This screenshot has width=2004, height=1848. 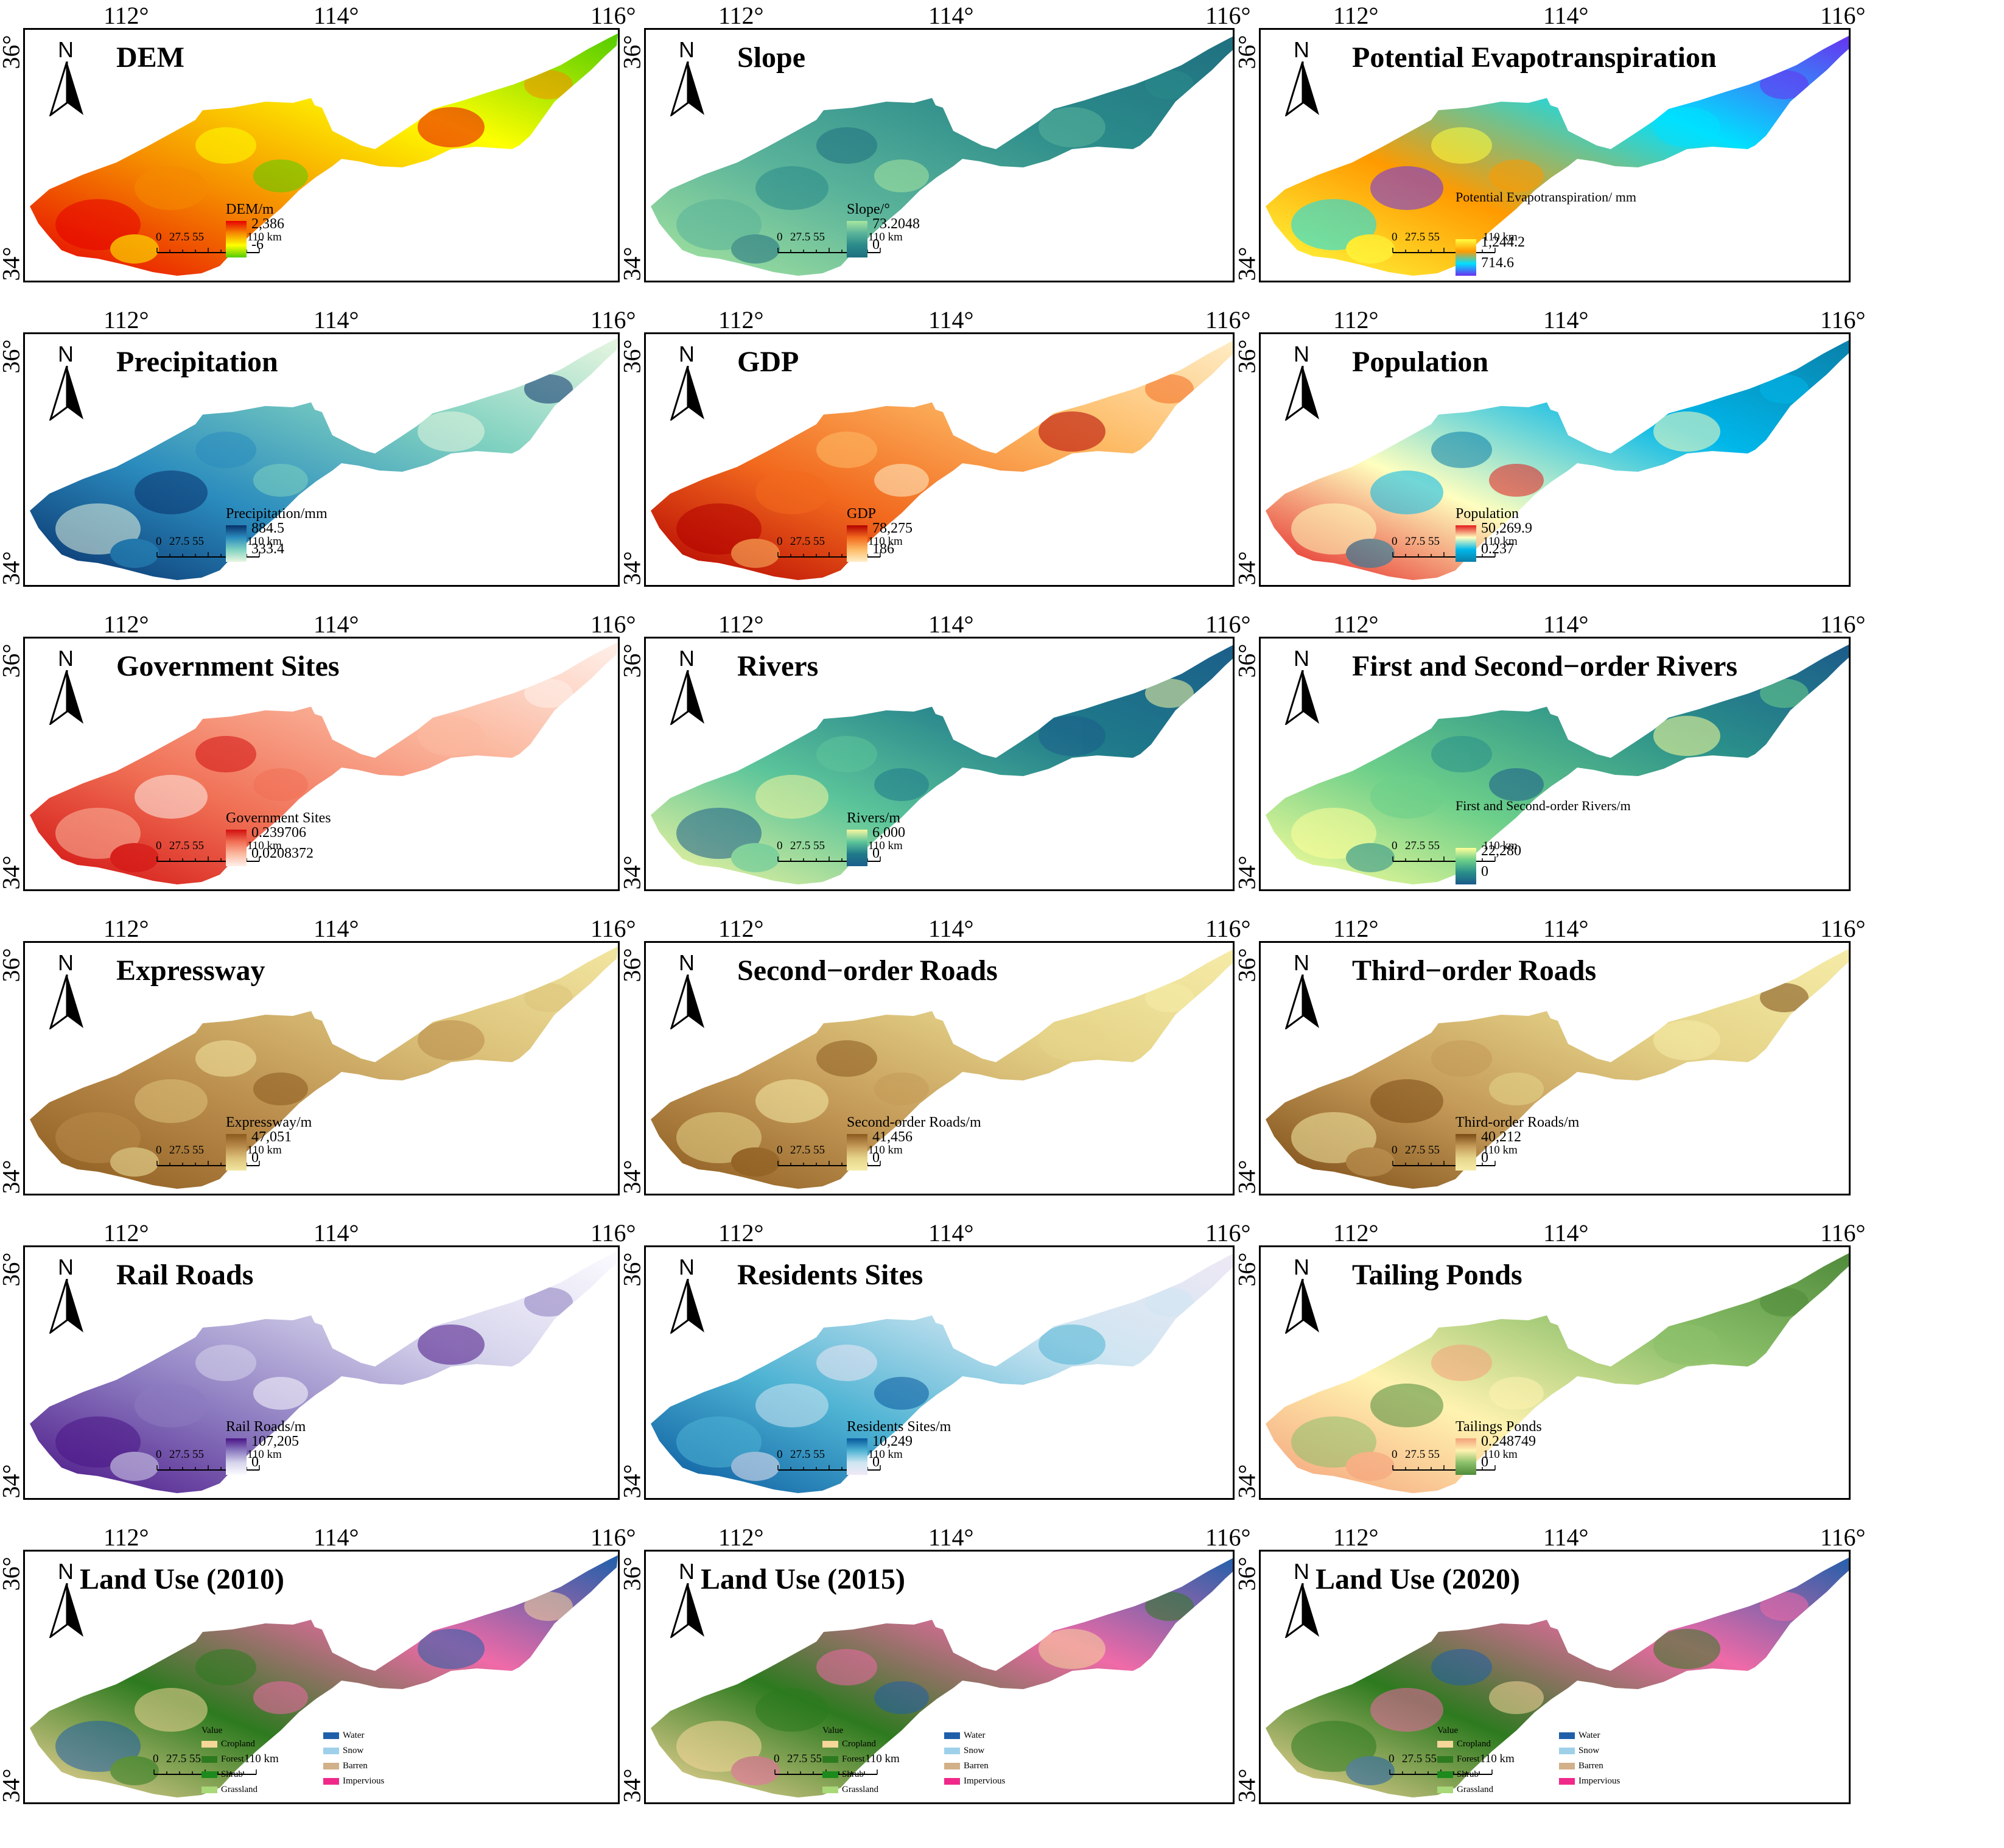 What do you see at coordinates (854, 1759) in the screenshot?
I see `legend-item-label: Forest` at bounding box center [854, 1759].